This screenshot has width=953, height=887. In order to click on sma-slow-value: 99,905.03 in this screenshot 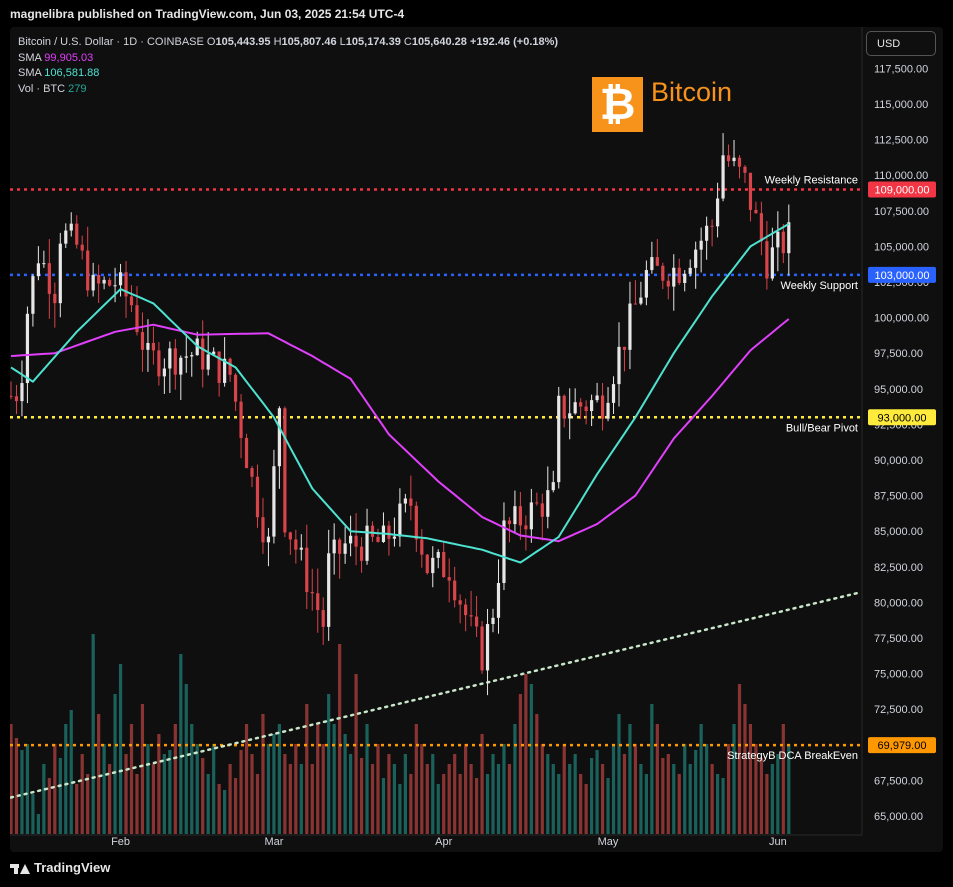, I will do `click(69, 57)`.